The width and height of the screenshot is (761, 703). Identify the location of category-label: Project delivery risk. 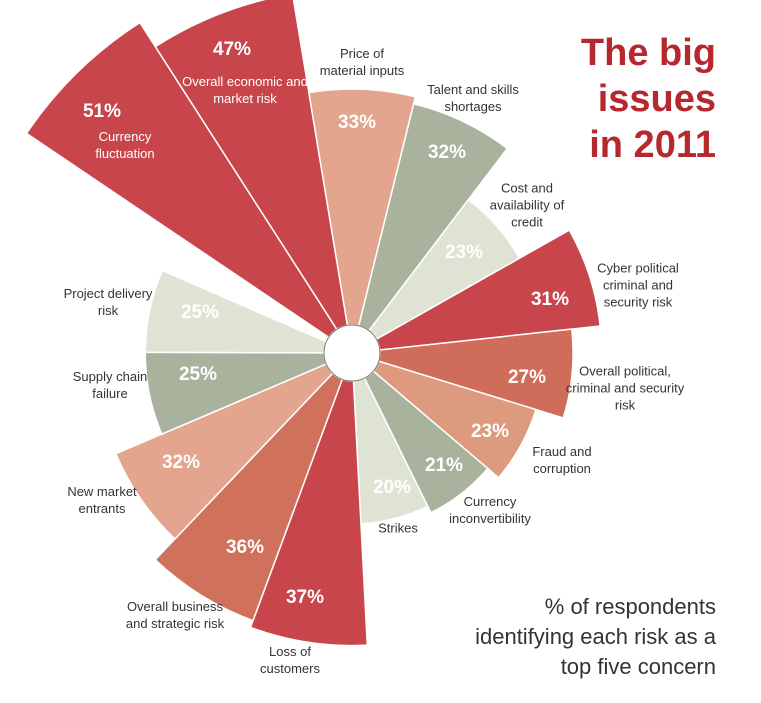
(108, 302).